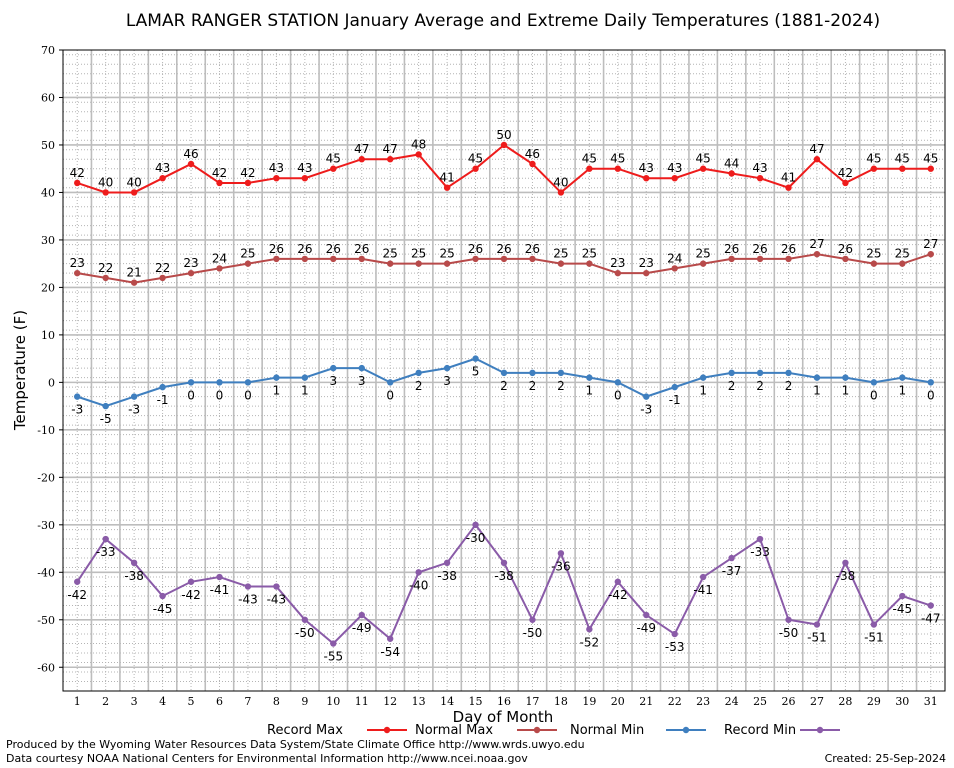  I want to click on legend-swatch-marker, so click(686, 730).